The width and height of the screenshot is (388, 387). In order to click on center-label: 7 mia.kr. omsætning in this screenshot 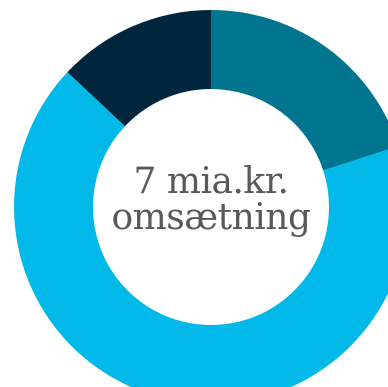, I will do `click(211, 199)`.